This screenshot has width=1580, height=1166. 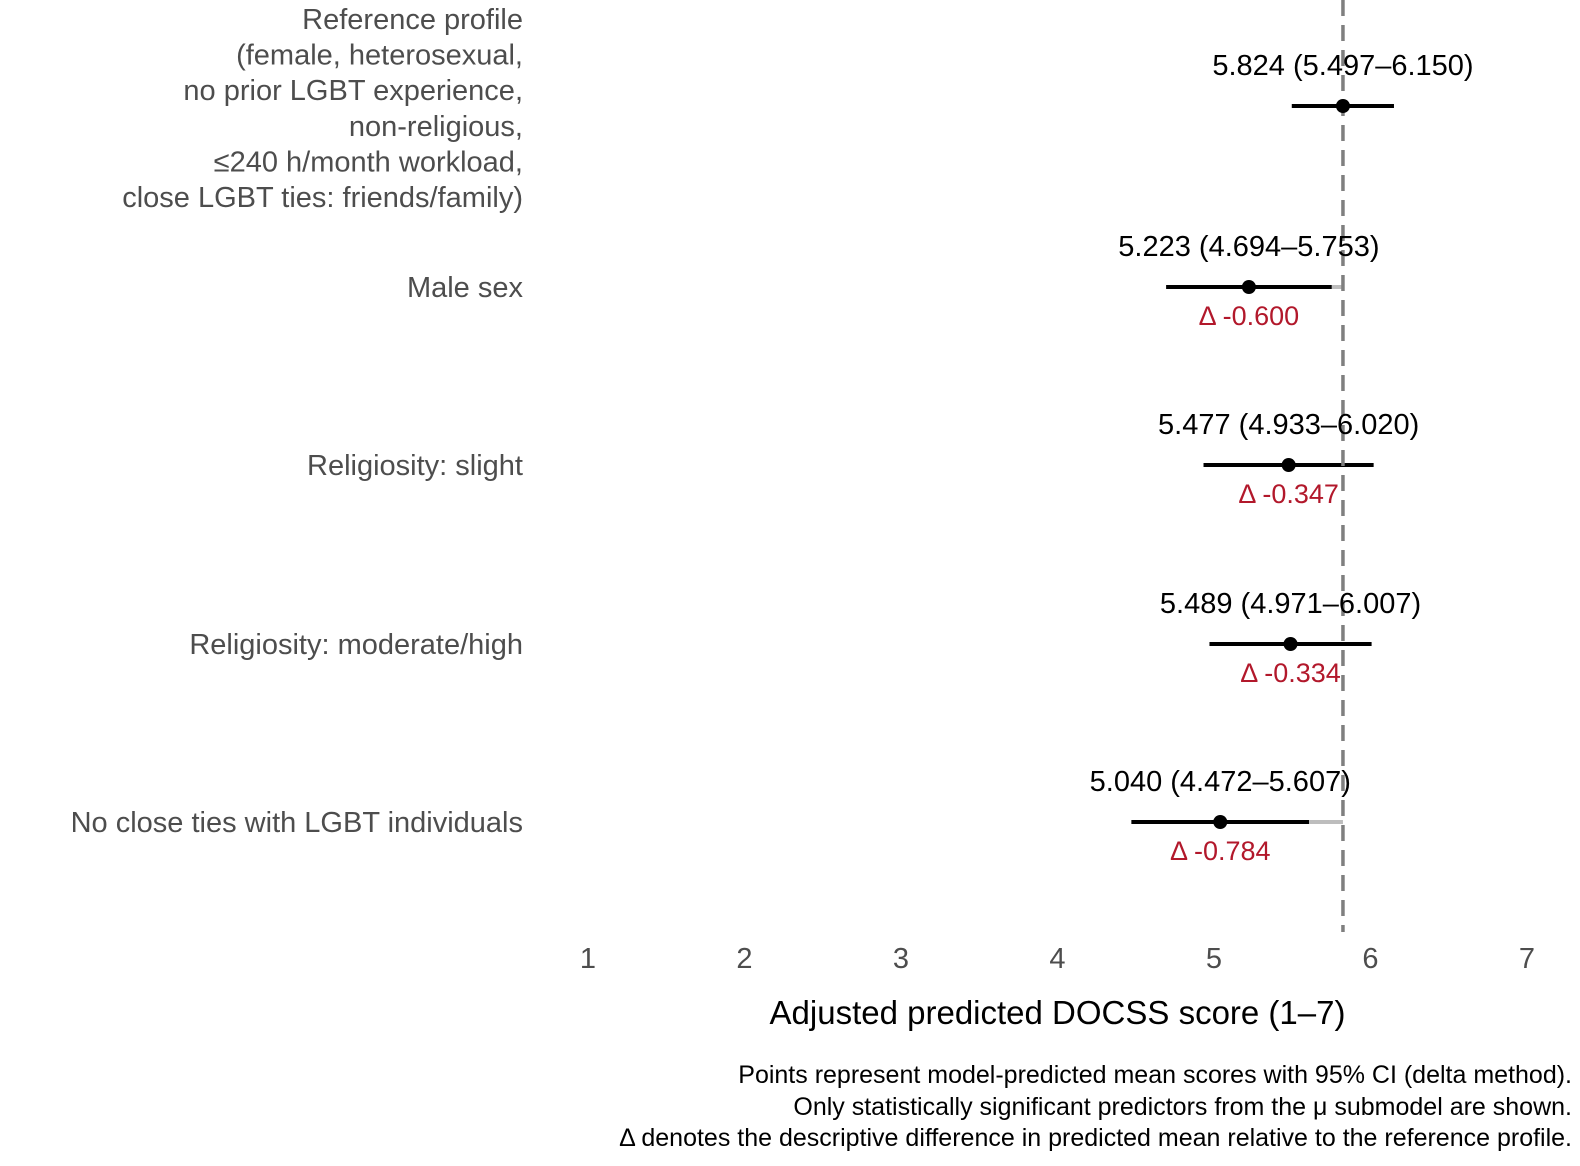 What do you see at coordinates (356, 645) in the screenshot?
I see `category-label: Religiosity: moderate/high` at bounding box center [356, 645].